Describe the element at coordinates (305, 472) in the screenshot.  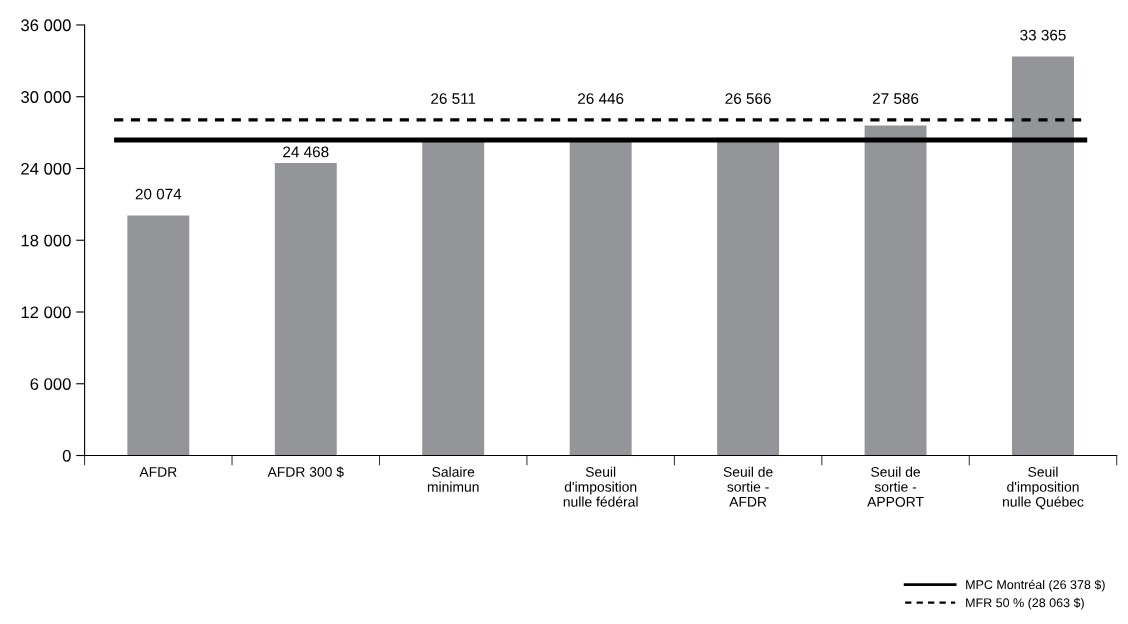
I see `x-tick-label: AFDR 300 $` at that location.